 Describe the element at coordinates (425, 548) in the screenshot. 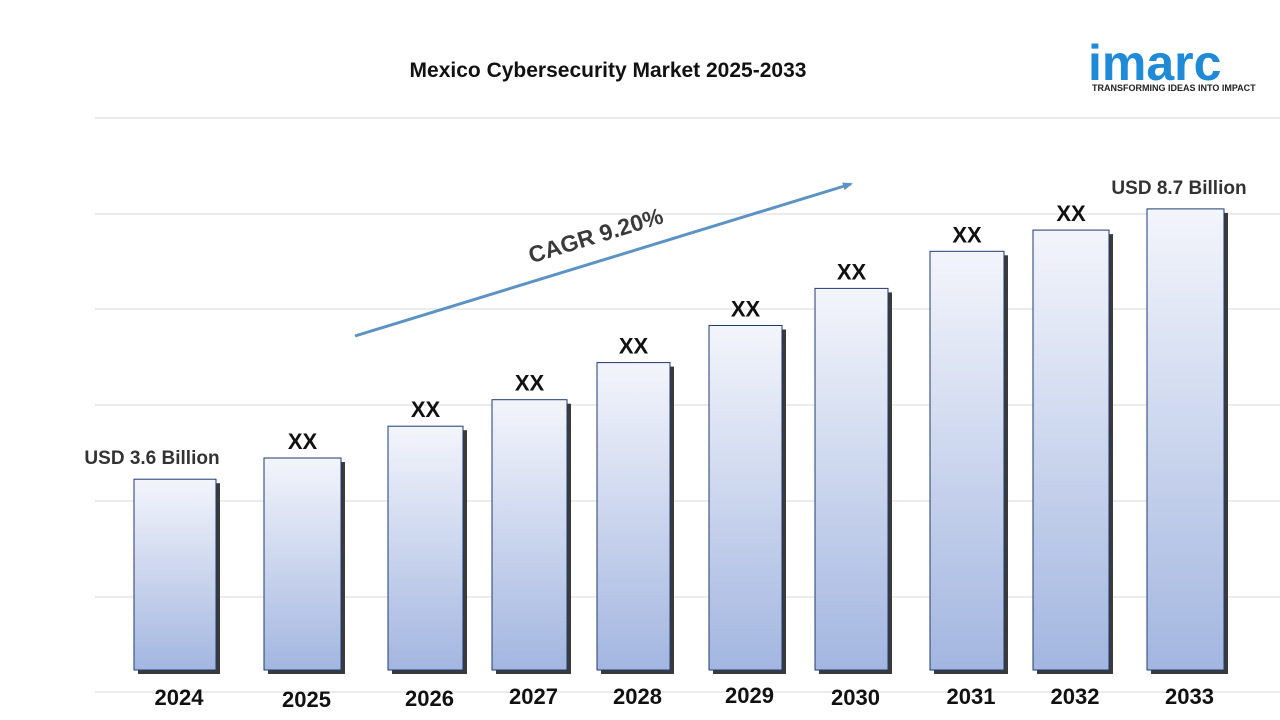

I see `bar-2026` at that location.